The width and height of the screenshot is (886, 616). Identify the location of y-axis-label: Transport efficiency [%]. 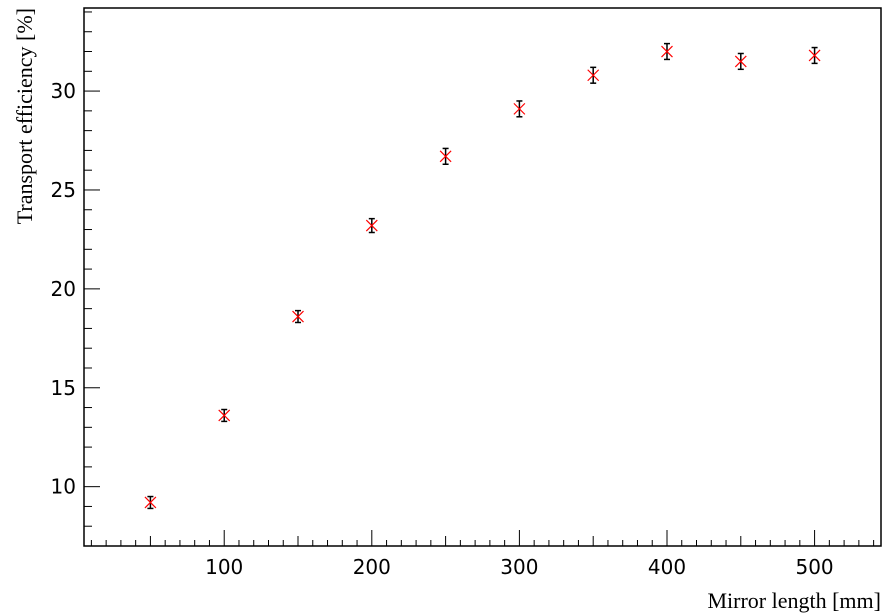
(24, 116).